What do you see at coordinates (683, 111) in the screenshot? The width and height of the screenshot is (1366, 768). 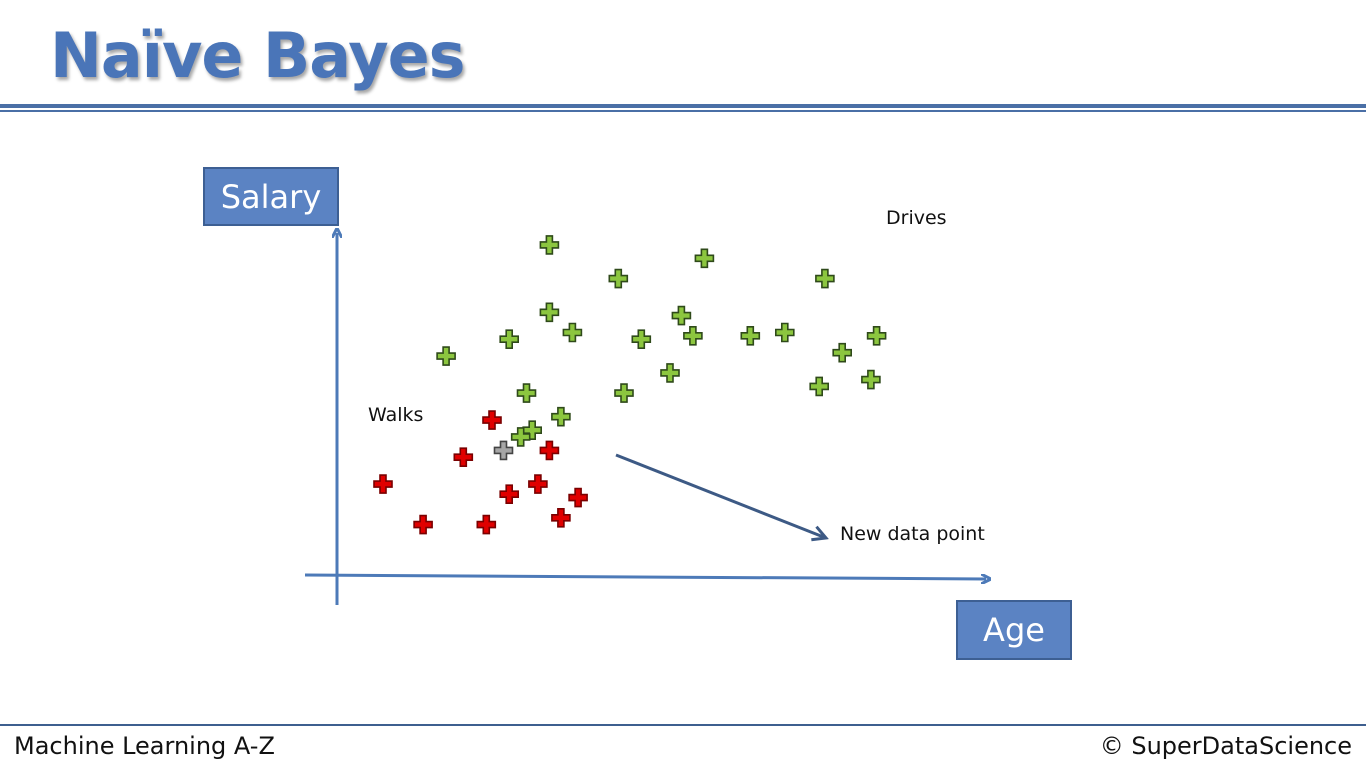 I see `title-divider-thin` at bounding box center [683, 111].